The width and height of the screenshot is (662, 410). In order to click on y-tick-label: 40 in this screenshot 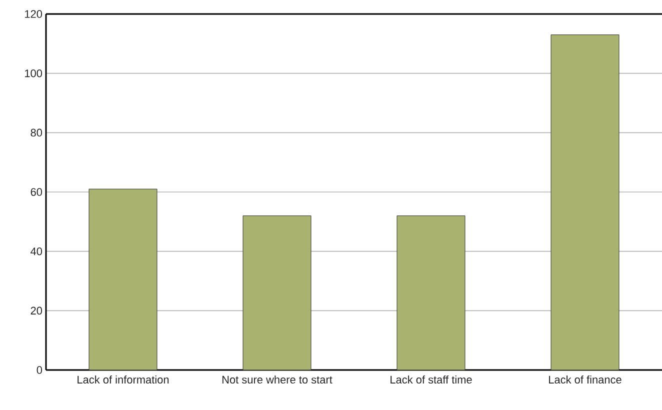, I will do `click(36, 251)`.